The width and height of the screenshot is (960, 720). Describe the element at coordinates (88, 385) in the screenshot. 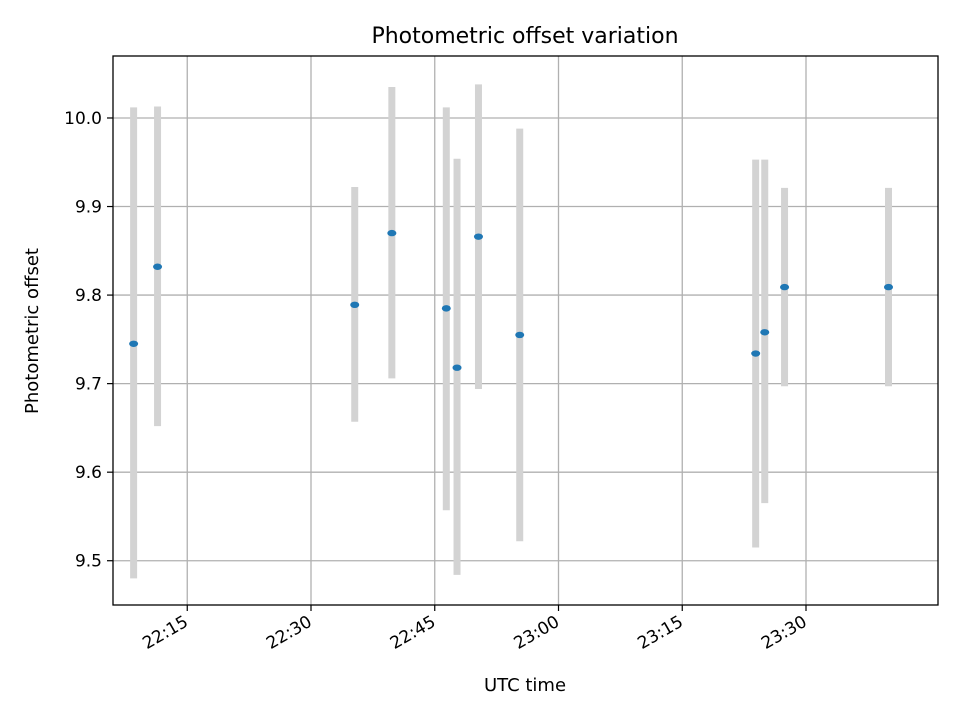

I see `y-tick-label: 9.7` at that location.